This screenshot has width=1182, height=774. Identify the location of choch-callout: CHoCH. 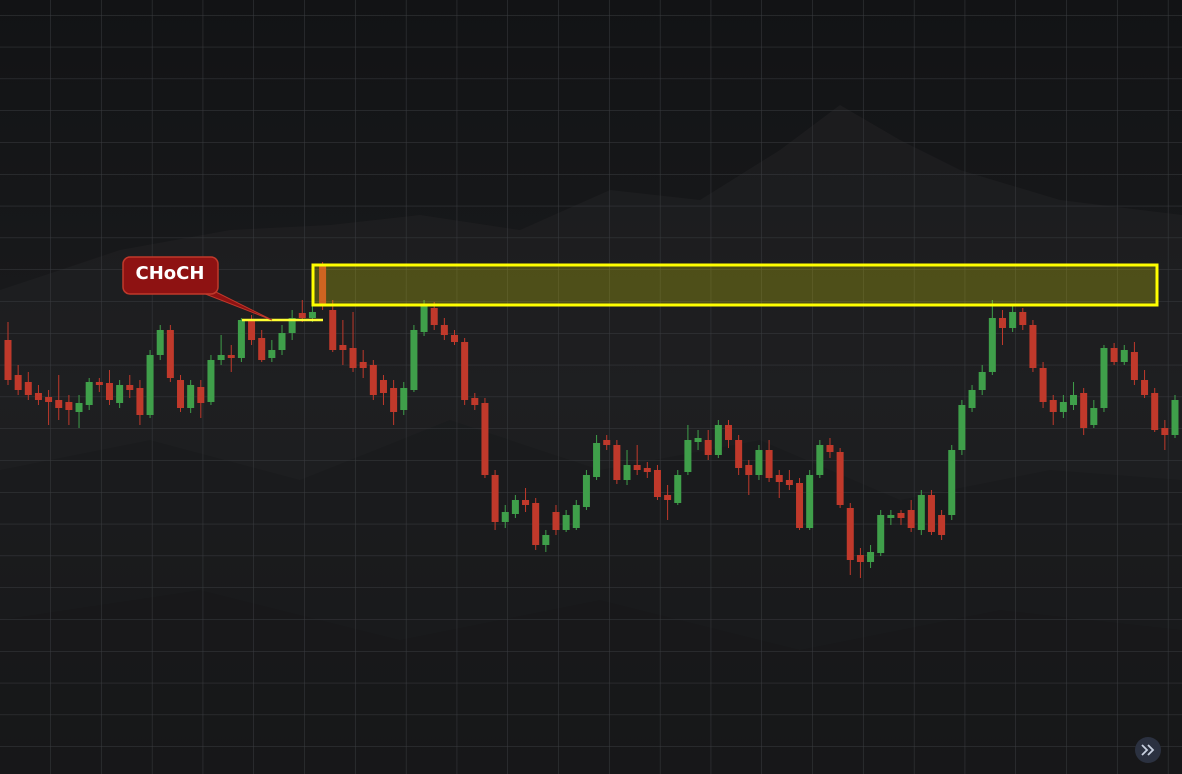
(197, 288).